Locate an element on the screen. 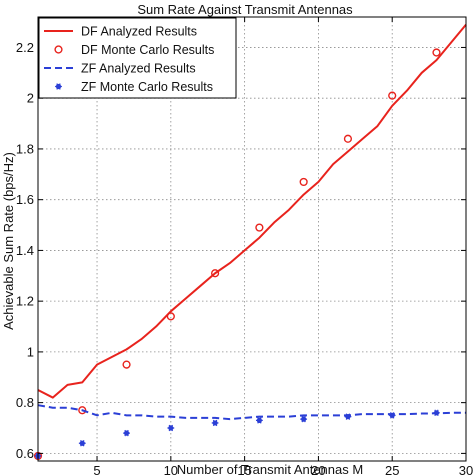 This screenshot has width=474, height=476. legend-swatch-zf-monte-carlo-results-star is located at coordinates (58, 86).